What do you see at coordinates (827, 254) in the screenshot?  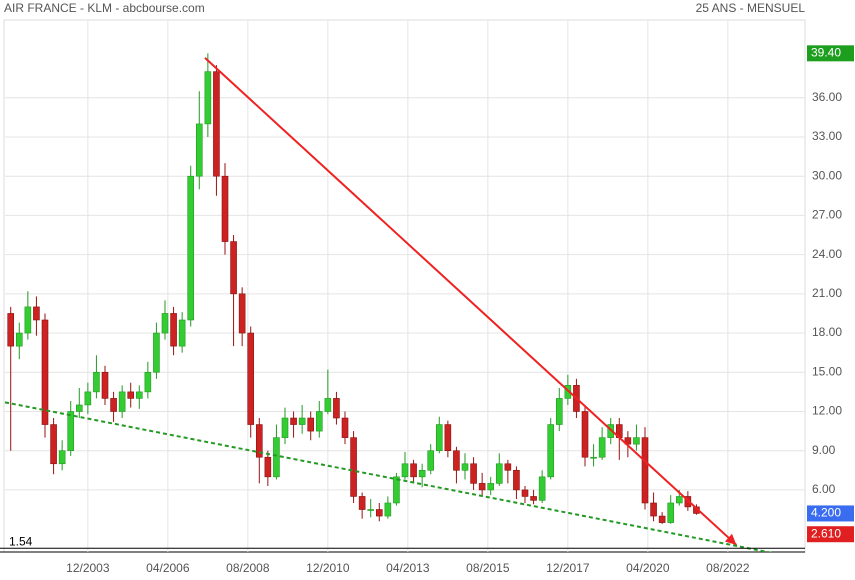 I see `y-tick-label: 24.00` at bounding box center [827, 254].